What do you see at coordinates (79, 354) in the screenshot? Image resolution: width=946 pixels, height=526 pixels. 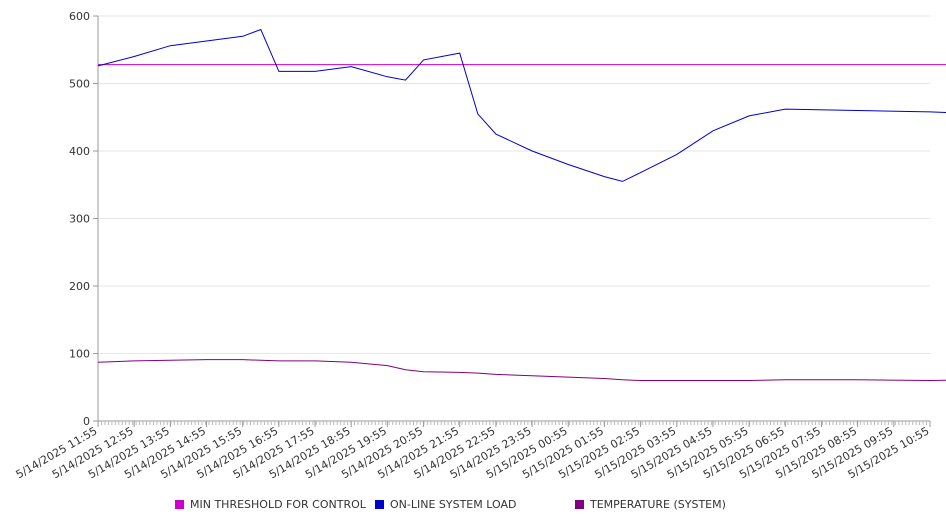 I see `y-tick-label-1: 100` at bounding box center [79, 354].